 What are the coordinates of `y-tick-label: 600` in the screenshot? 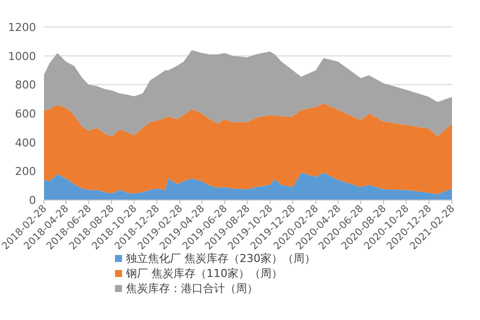 It's located at (25, 114).